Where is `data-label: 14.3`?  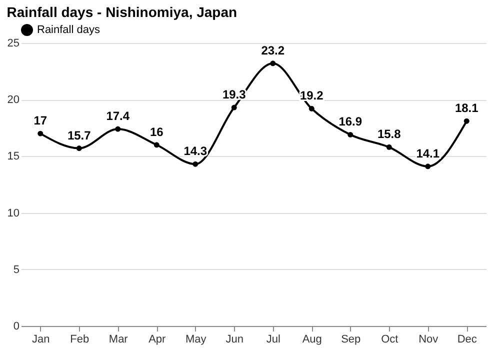
data-label: 14.3 is located at coordinates (196, 151).